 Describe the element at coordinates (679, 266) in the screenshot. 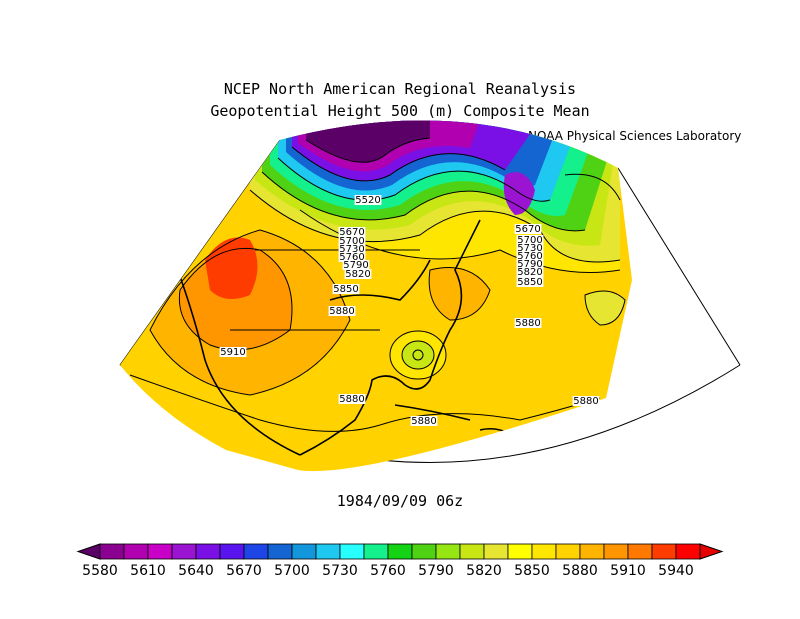

I see `frame-right-edge` at that location.